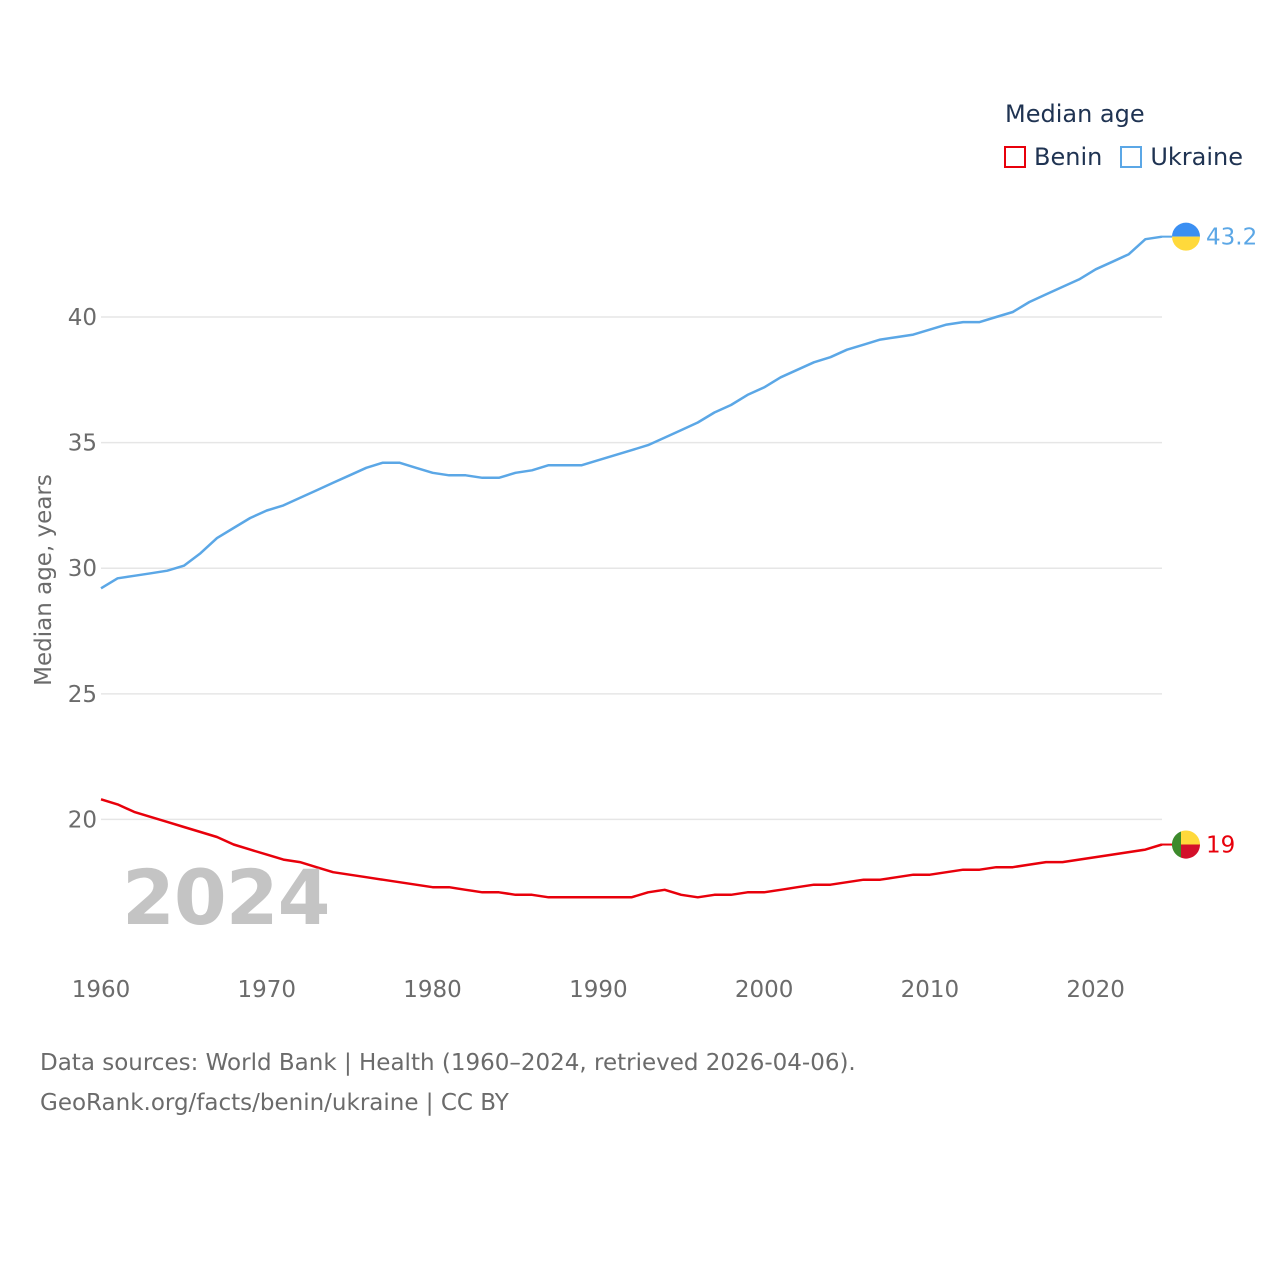 The height and width of the screenshot is (1280, 1280). I want to click on legend-swatch-benin, so click(1015, 157).